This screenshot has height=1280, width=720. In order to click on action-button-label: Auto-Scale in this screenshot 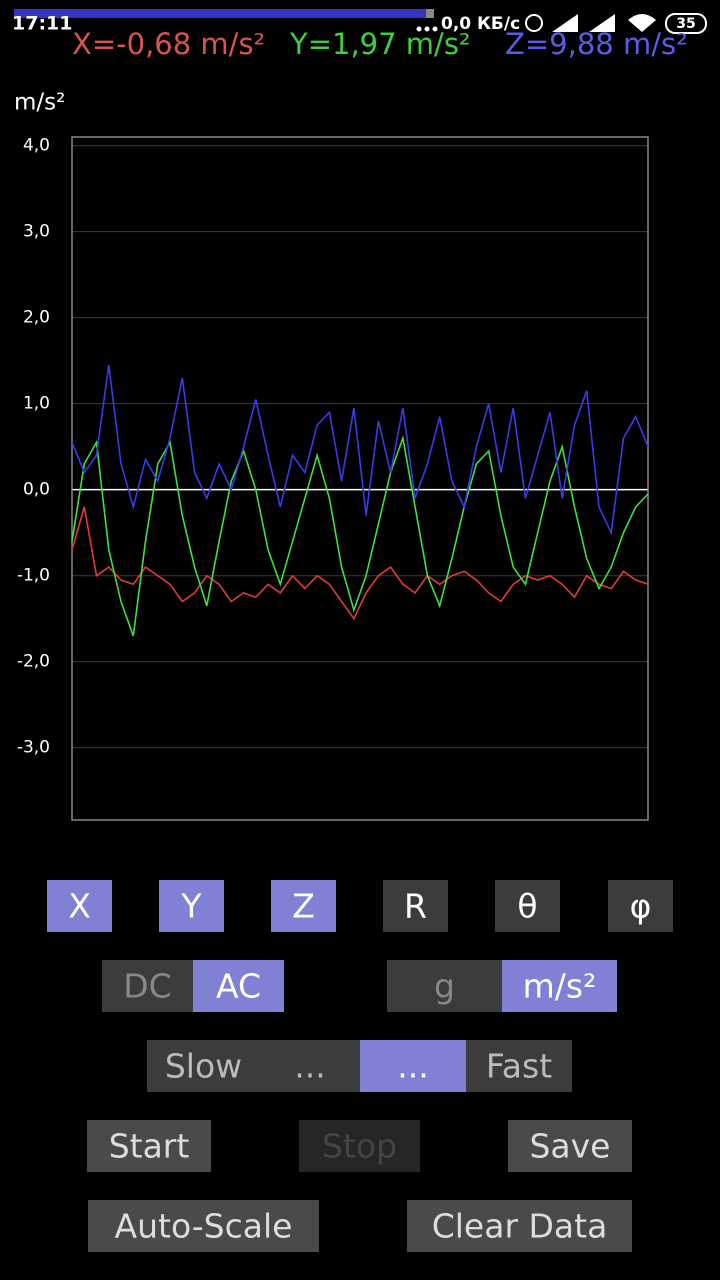, I will do `click(204, 1226)`.